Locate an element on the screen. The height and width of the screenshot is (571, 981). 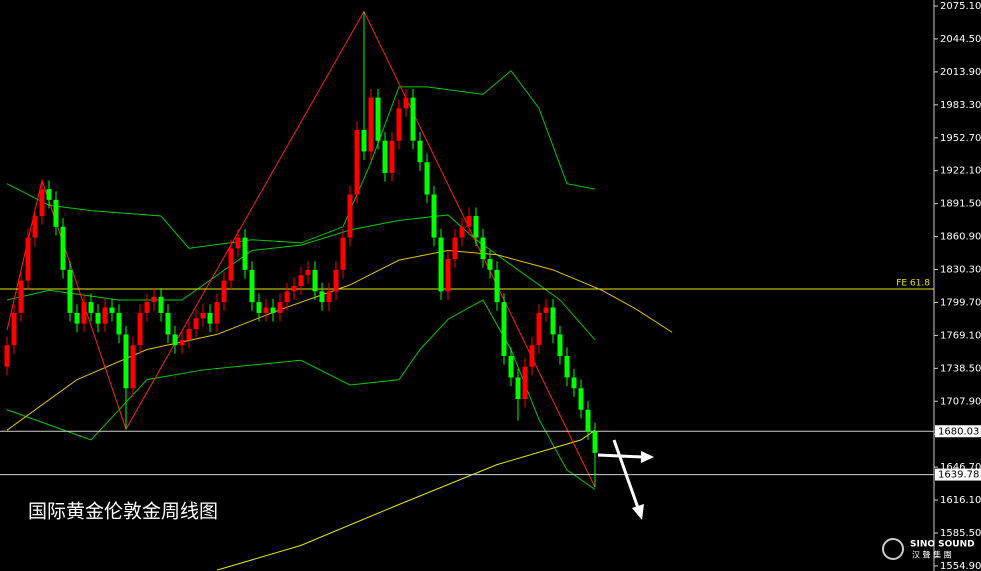
y-tick-label: 1799.70 is located at coordinates (960, 302).